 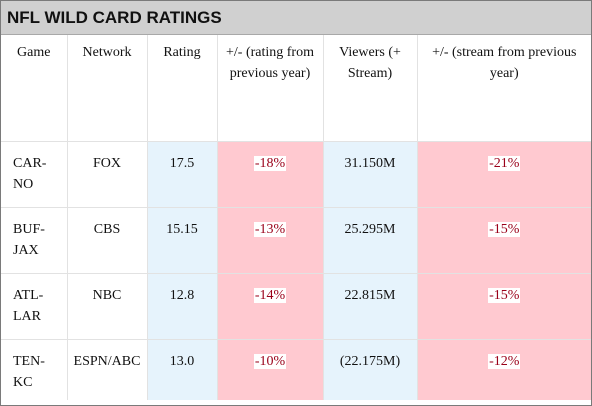 I want to click on cell-viewers: 25.295M, so click(x=370, y=240).